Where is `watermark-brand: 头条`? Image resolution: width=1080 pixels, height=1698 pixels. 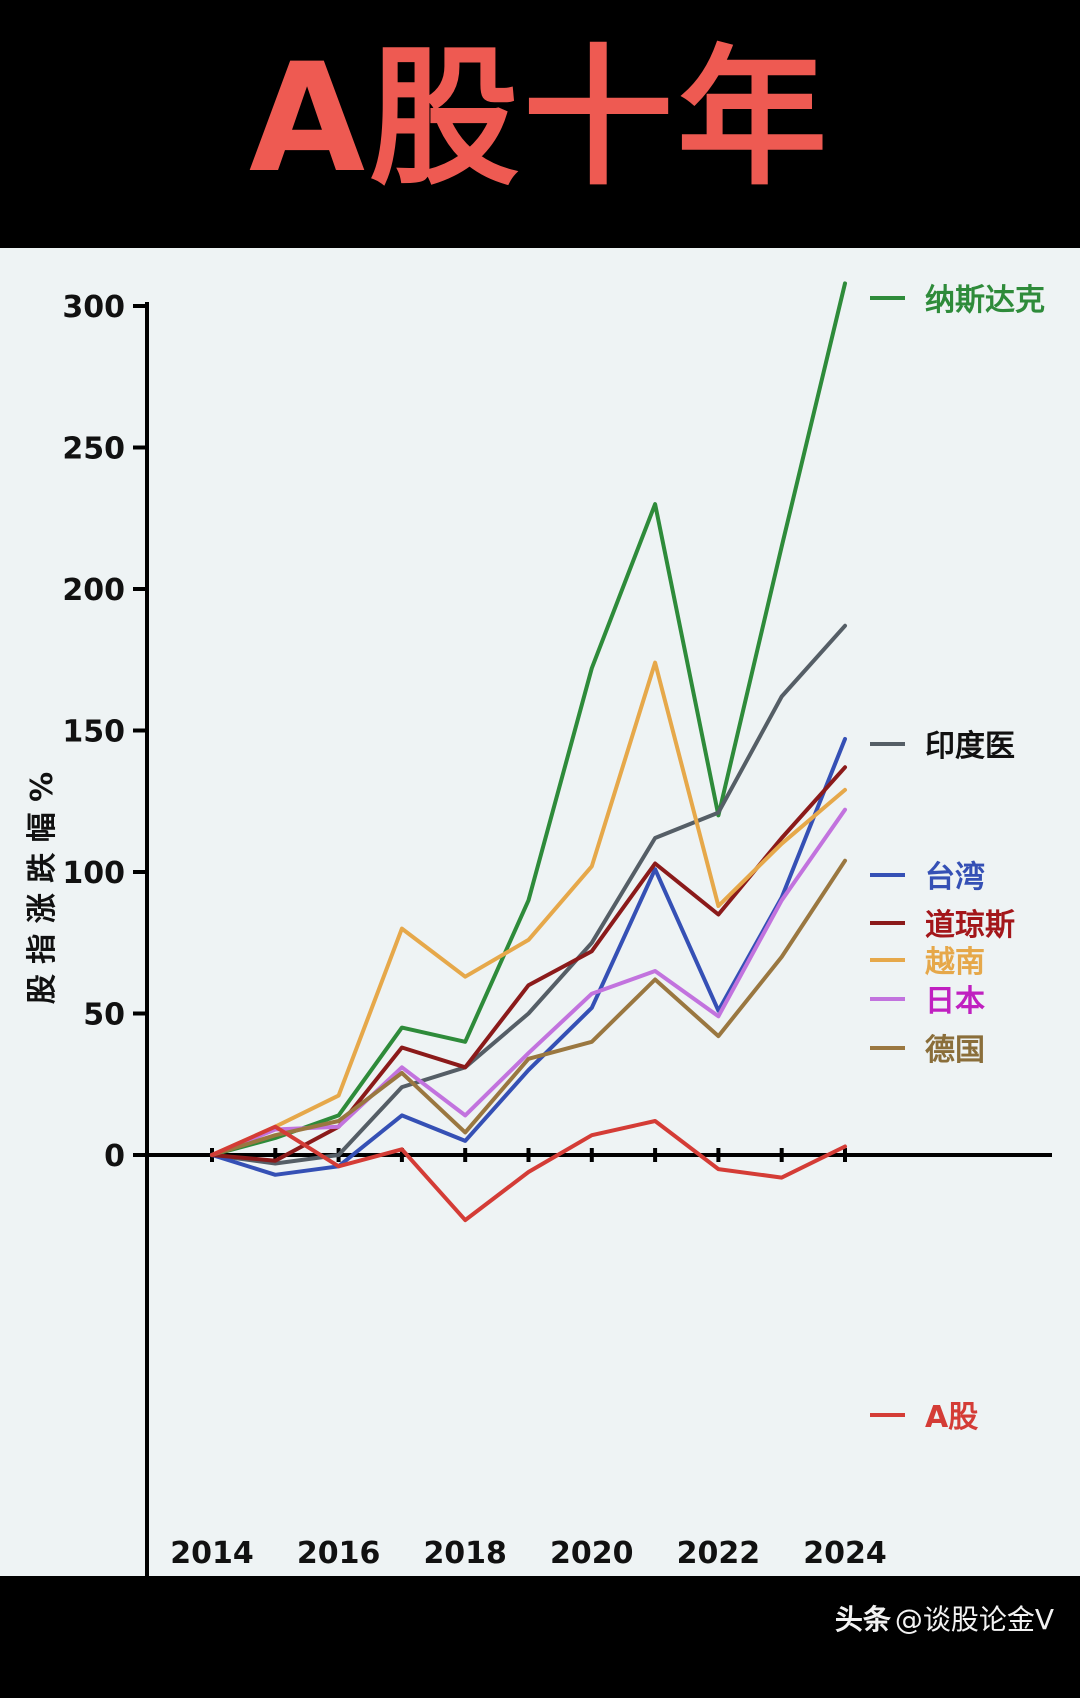
watermark-brand: 头条 is located at coordinates (862, 1619).